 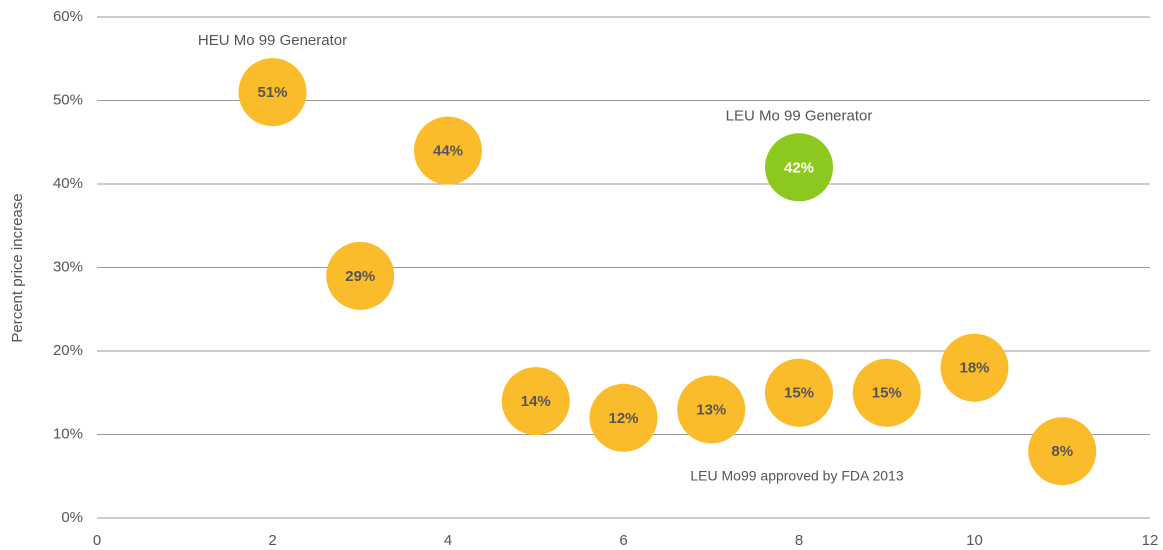 I want to click on data-label: 13%, so click(x=711, y=409).